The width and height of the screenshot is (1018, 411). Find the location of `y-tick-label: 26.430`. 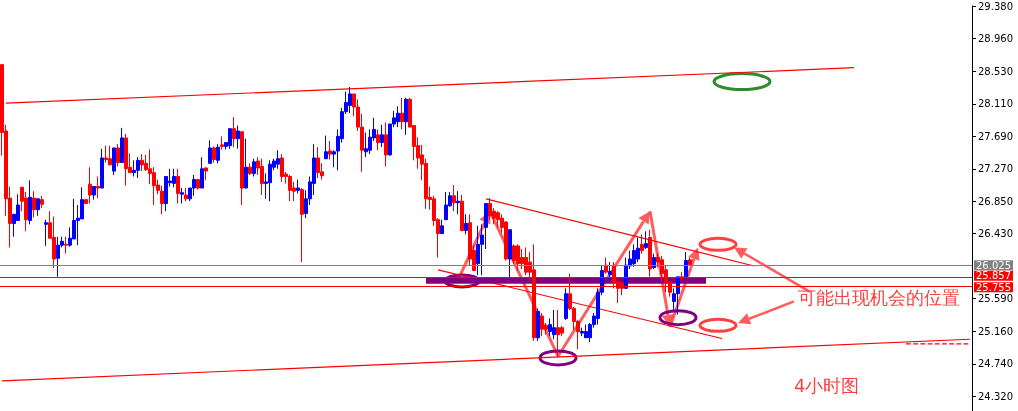

y-tick-label: 26.430 is located at coordinates (995, 234).